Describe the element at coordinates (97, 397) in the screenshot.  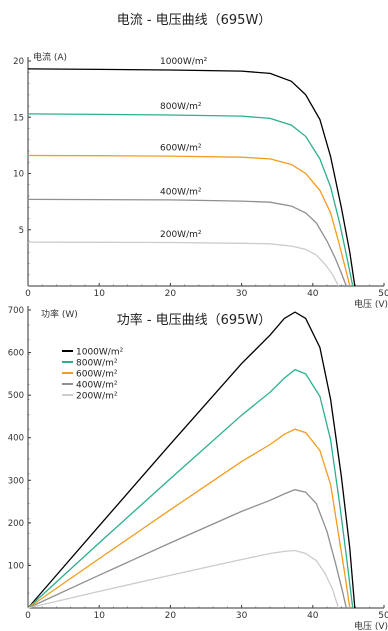
I see `legend-label: 200W/m²` at that location.